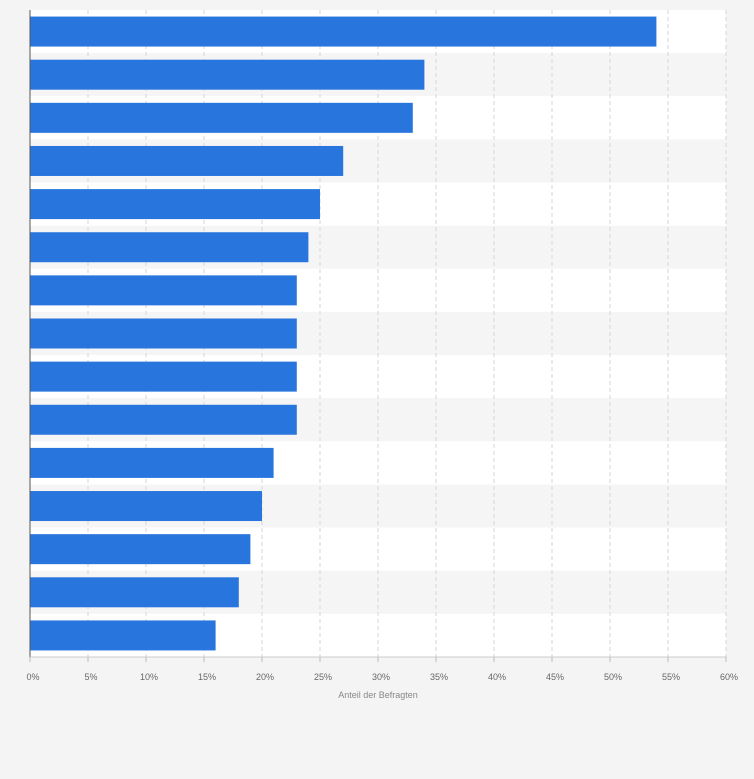  What do you see at coordinates (207, 677) in the screenshot?
I see `x-tick-label: 15%` at bounding box center [207, 677].